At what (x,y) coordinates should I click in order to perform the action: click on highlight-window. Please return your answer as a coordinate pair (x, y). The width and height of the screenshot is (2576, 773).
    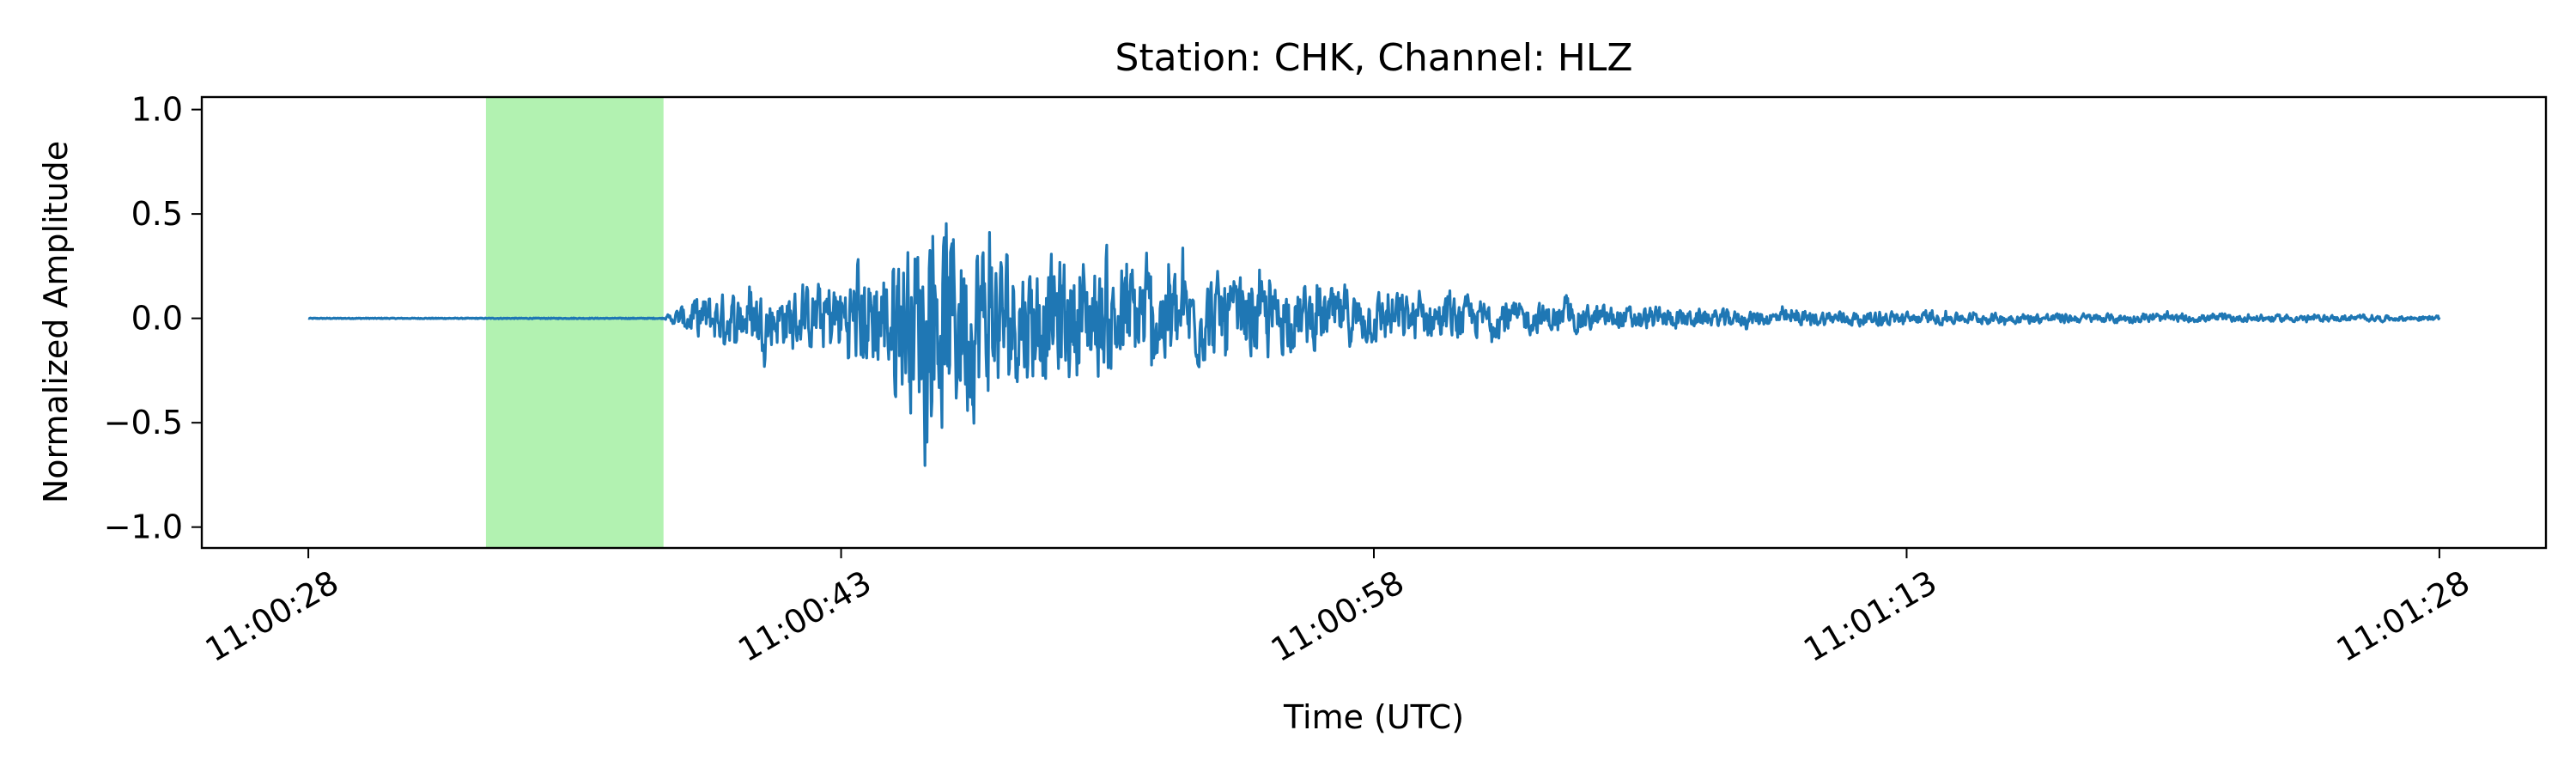
    Looking at the image, I should click on (574, 322).